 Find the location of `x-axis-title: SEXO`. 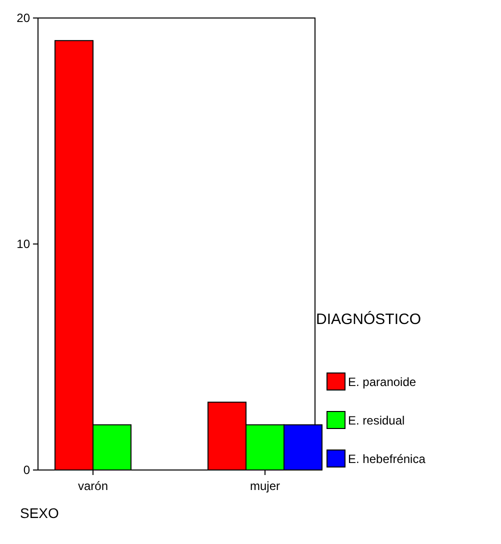

x-axis-title: SEXO is located at coordinates (40, 513).